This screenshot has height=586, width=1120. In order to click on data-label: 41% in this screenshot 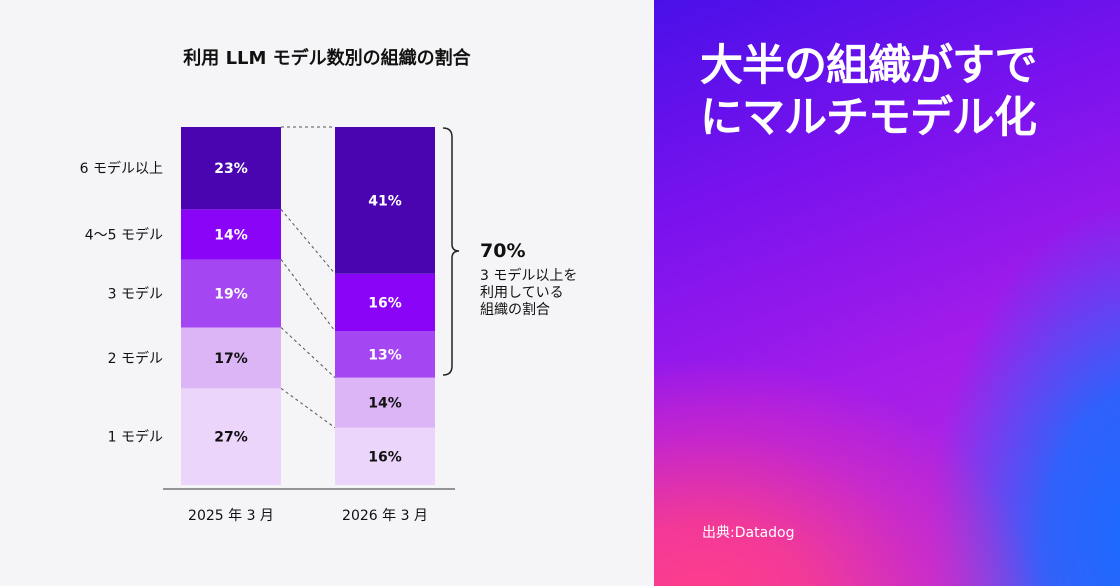, I will do `click(385, 201)`.